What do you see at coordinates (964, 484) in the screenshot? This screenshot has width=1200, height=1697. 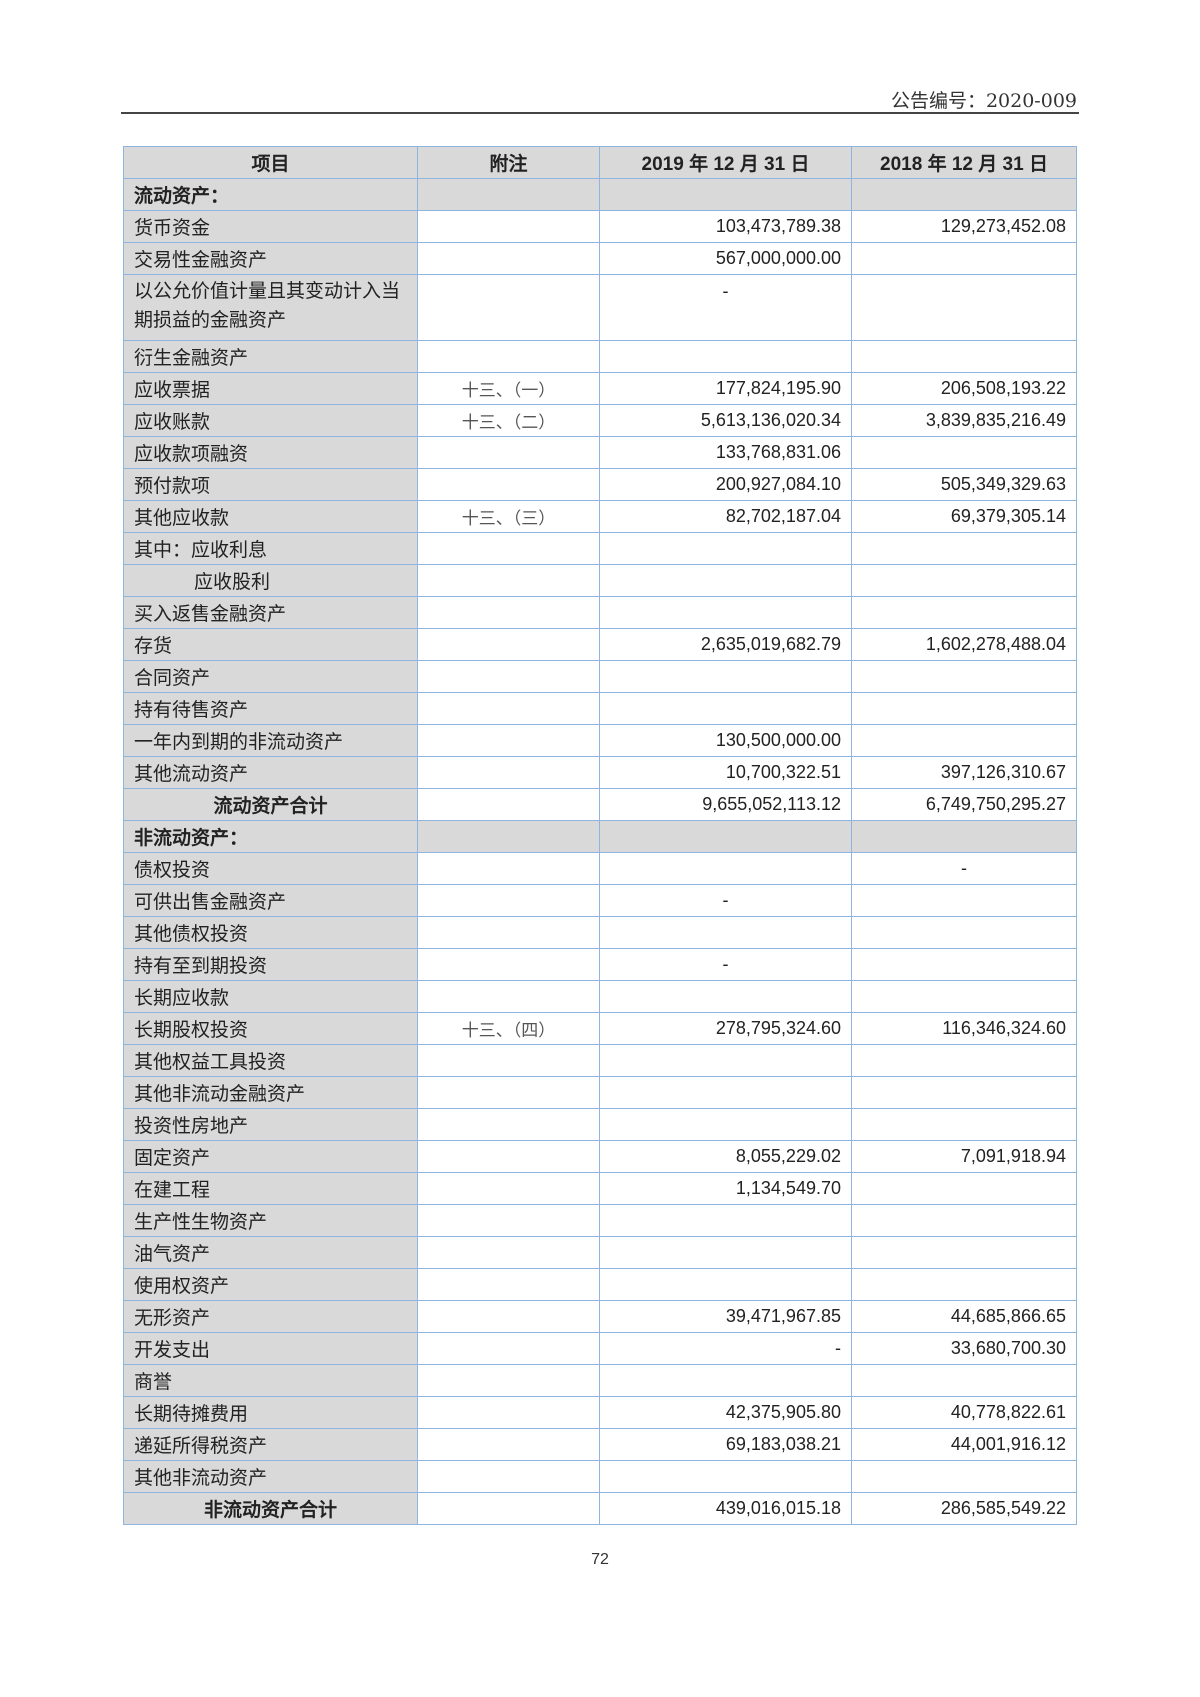 I see `value-2018: 505,349,329.63` at bounding box center [964, 484].